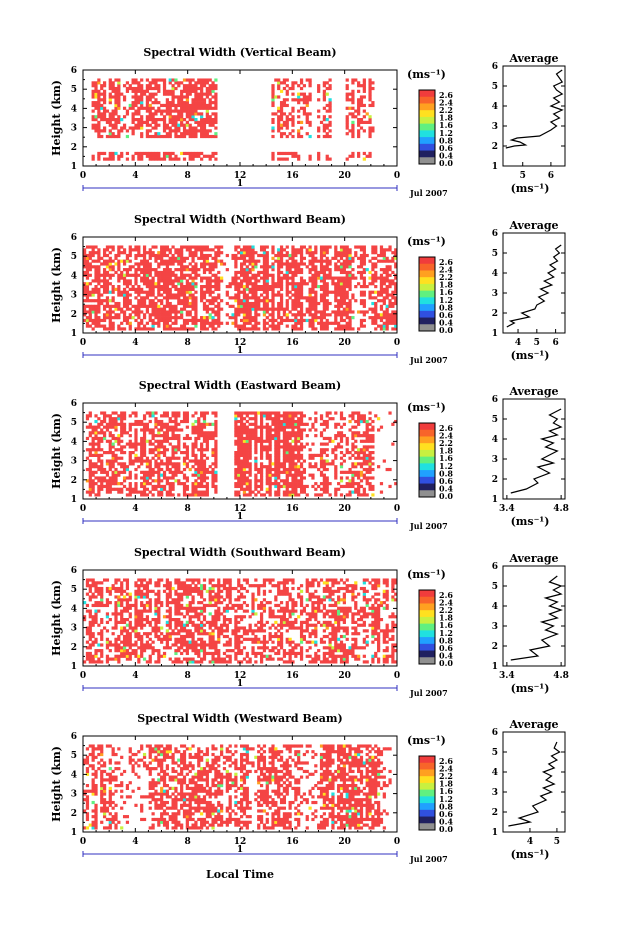  Describe the element at coordinates (495, 274) in the screenshot. I see `average-y-tick-label: 4` at that location.